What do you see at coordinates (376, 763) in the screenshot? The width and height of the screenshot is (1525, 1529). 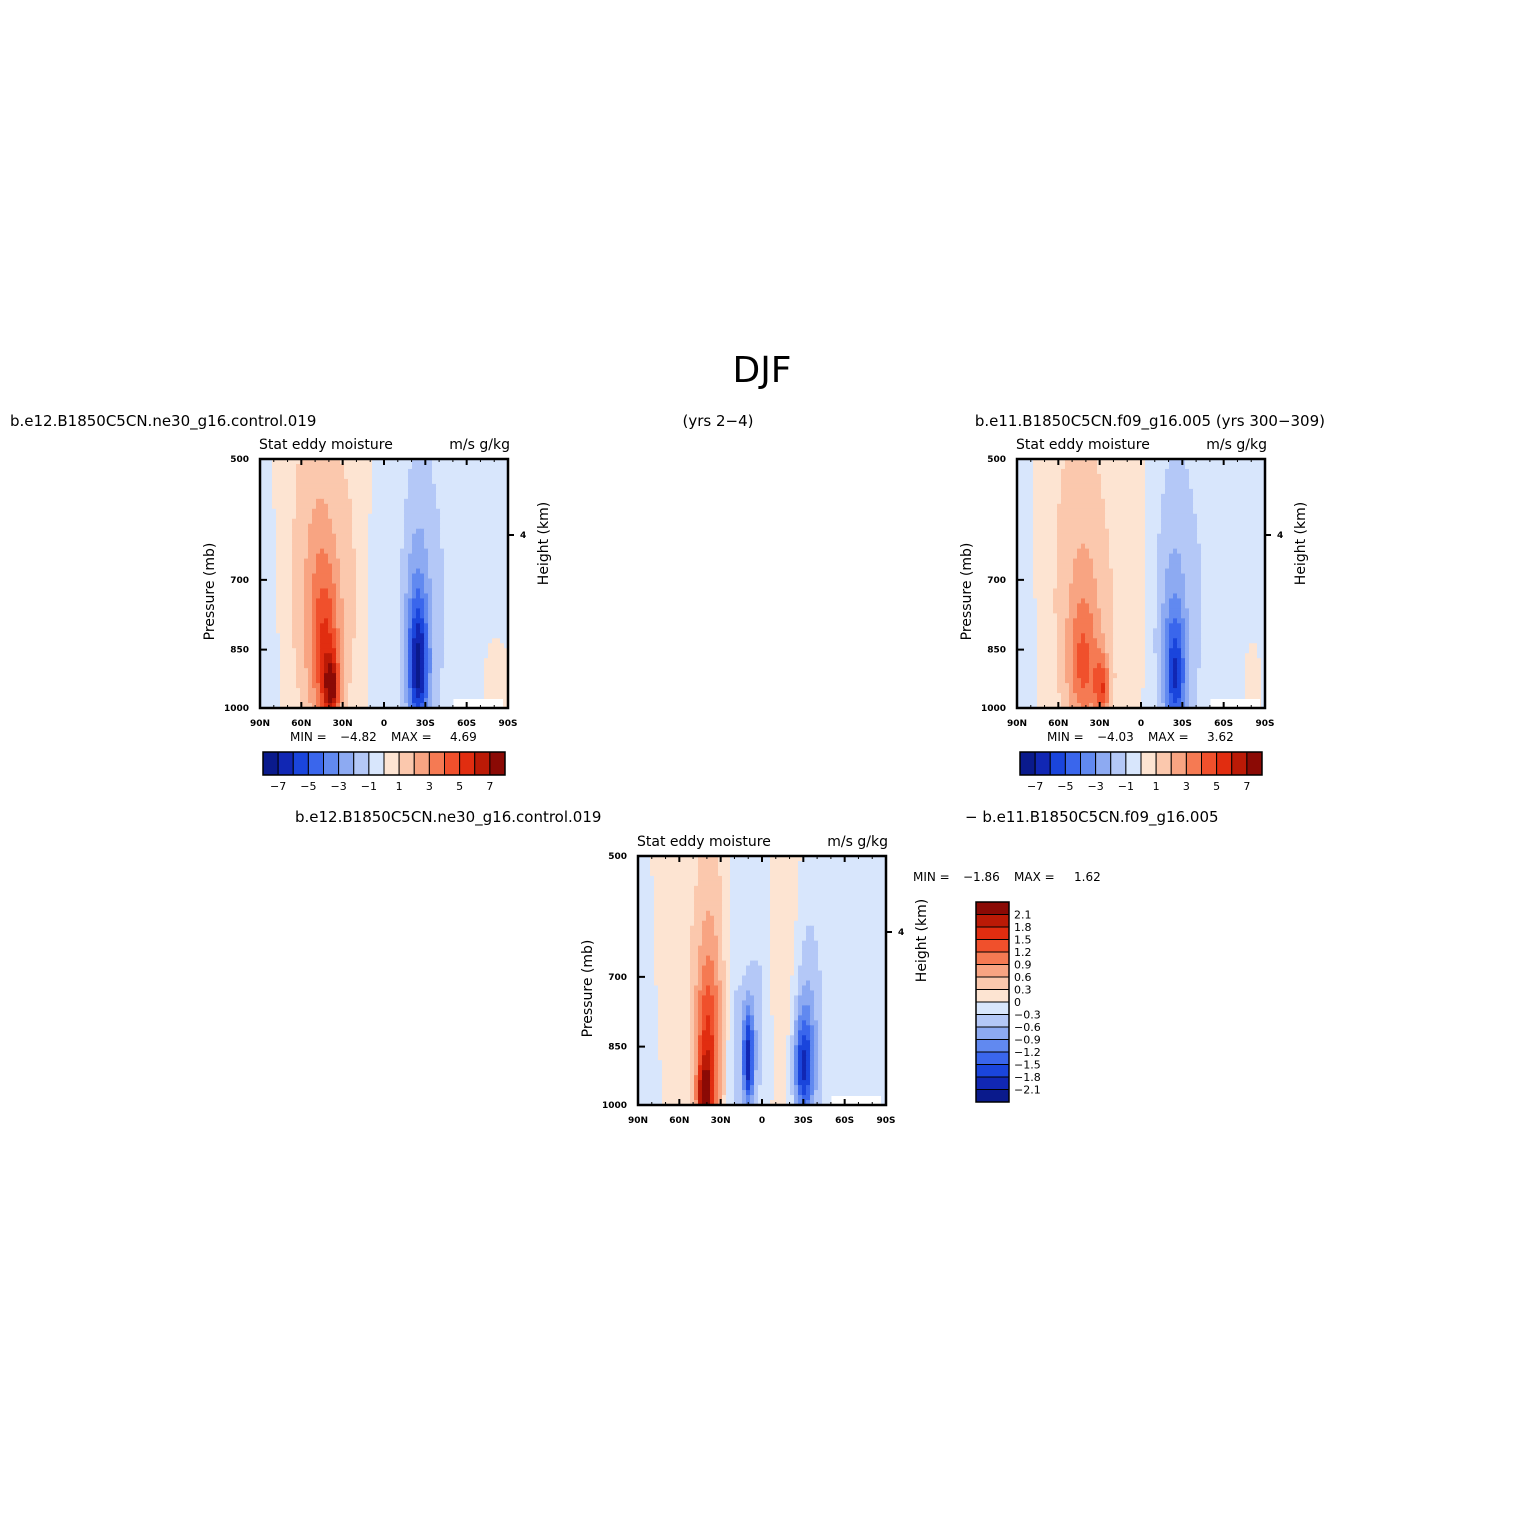 I see `colorbar-box` at bounding box center [376, 763].